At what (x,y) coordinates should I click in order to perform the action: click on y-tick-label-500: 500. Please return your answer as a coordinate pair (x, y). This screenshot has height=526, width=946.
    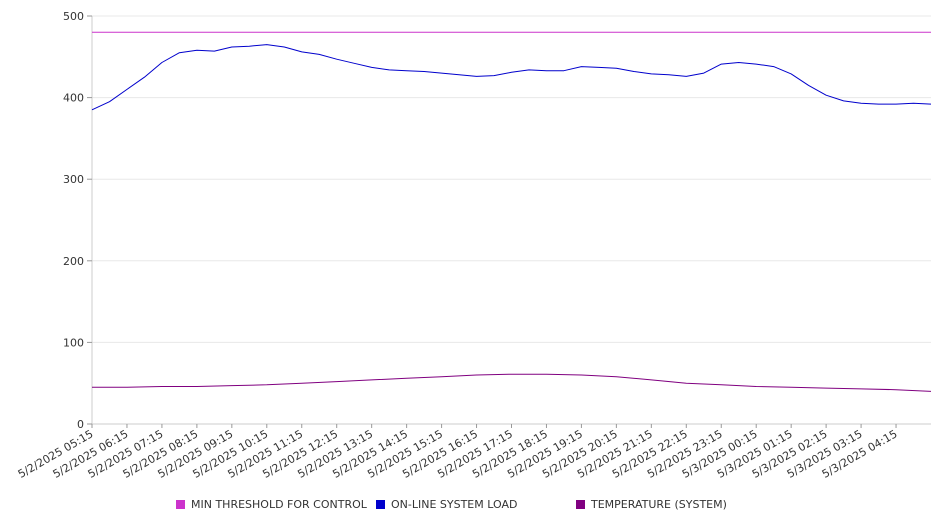
    Looking at the image, I should click on (73, 16).